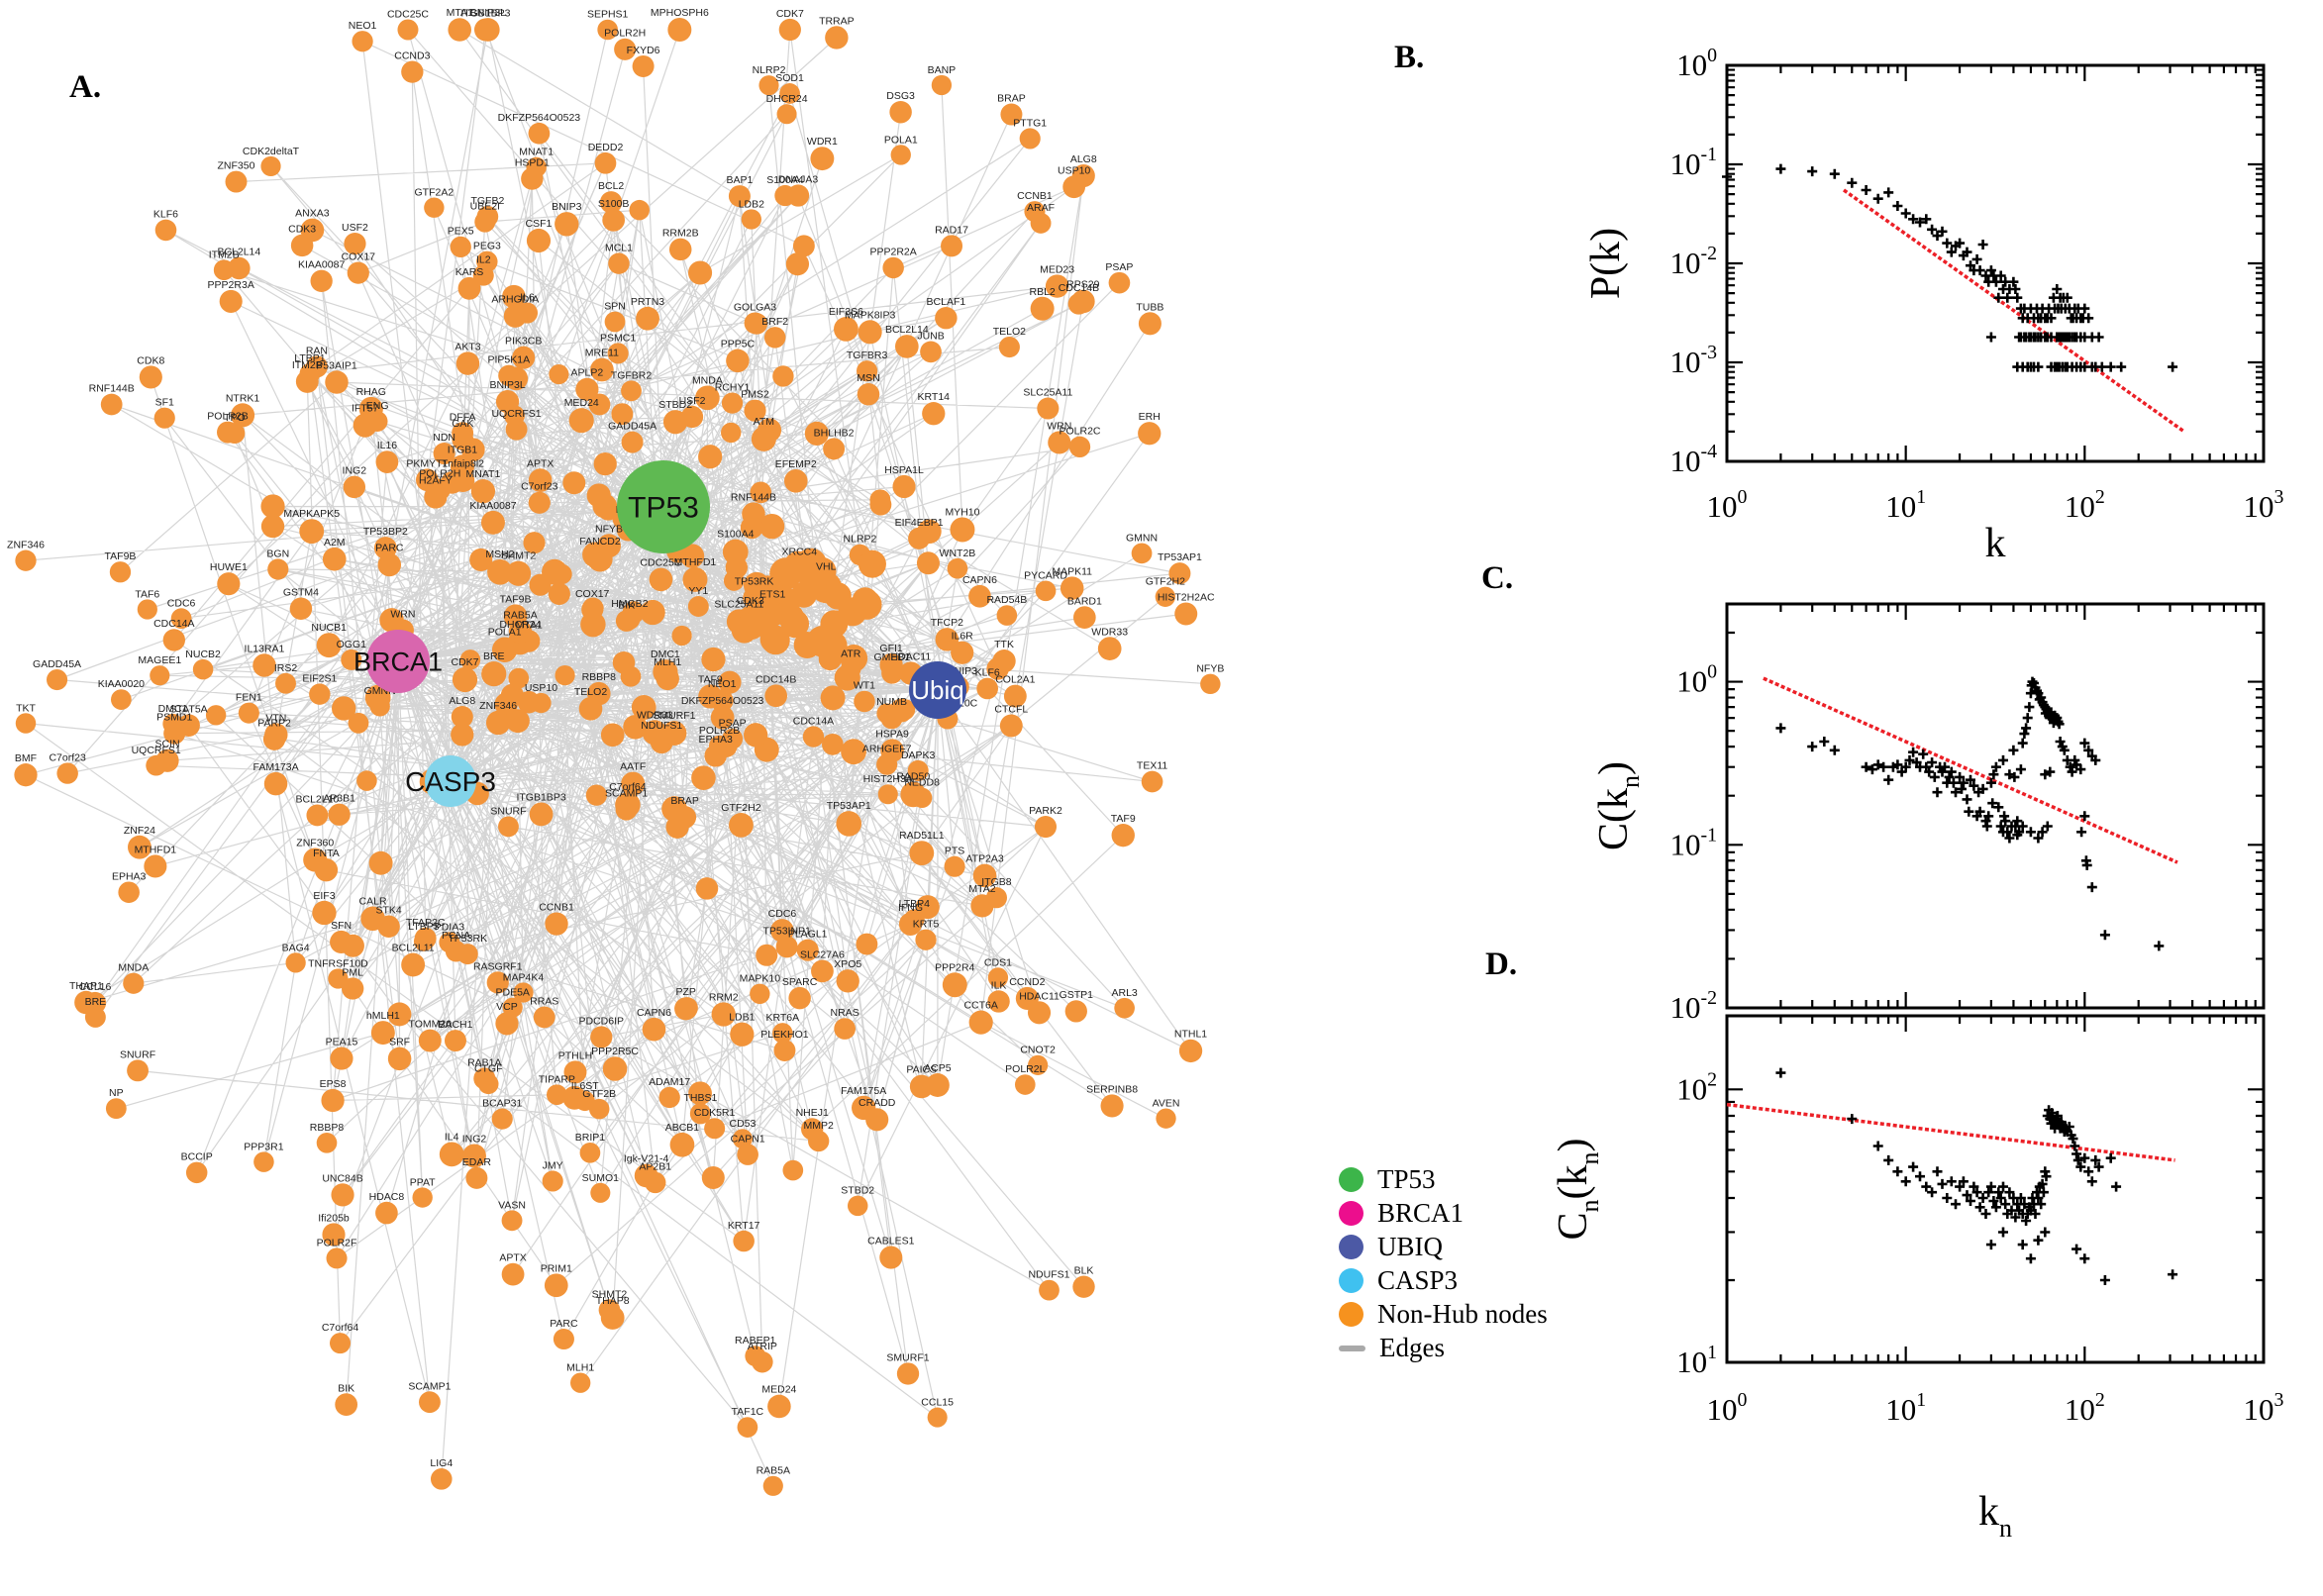 This screenshot has width=2323, height=1596. What do you see at coordinates (667, 662) in the screenshot?
I see `network-node-label: MLH1` at bounding box center [667, 662].